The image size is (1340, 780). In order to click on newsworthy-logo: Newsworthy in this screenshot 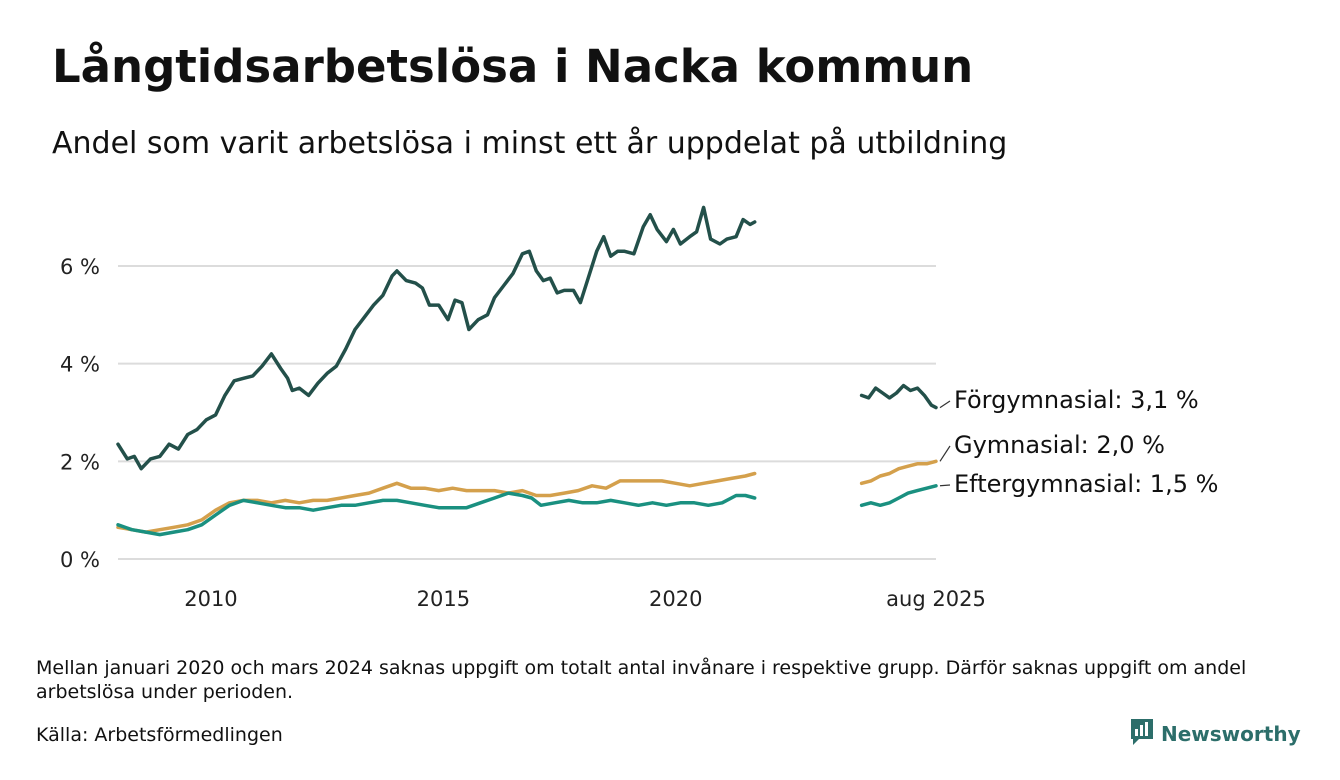, I will do `click(1215, 734)`.